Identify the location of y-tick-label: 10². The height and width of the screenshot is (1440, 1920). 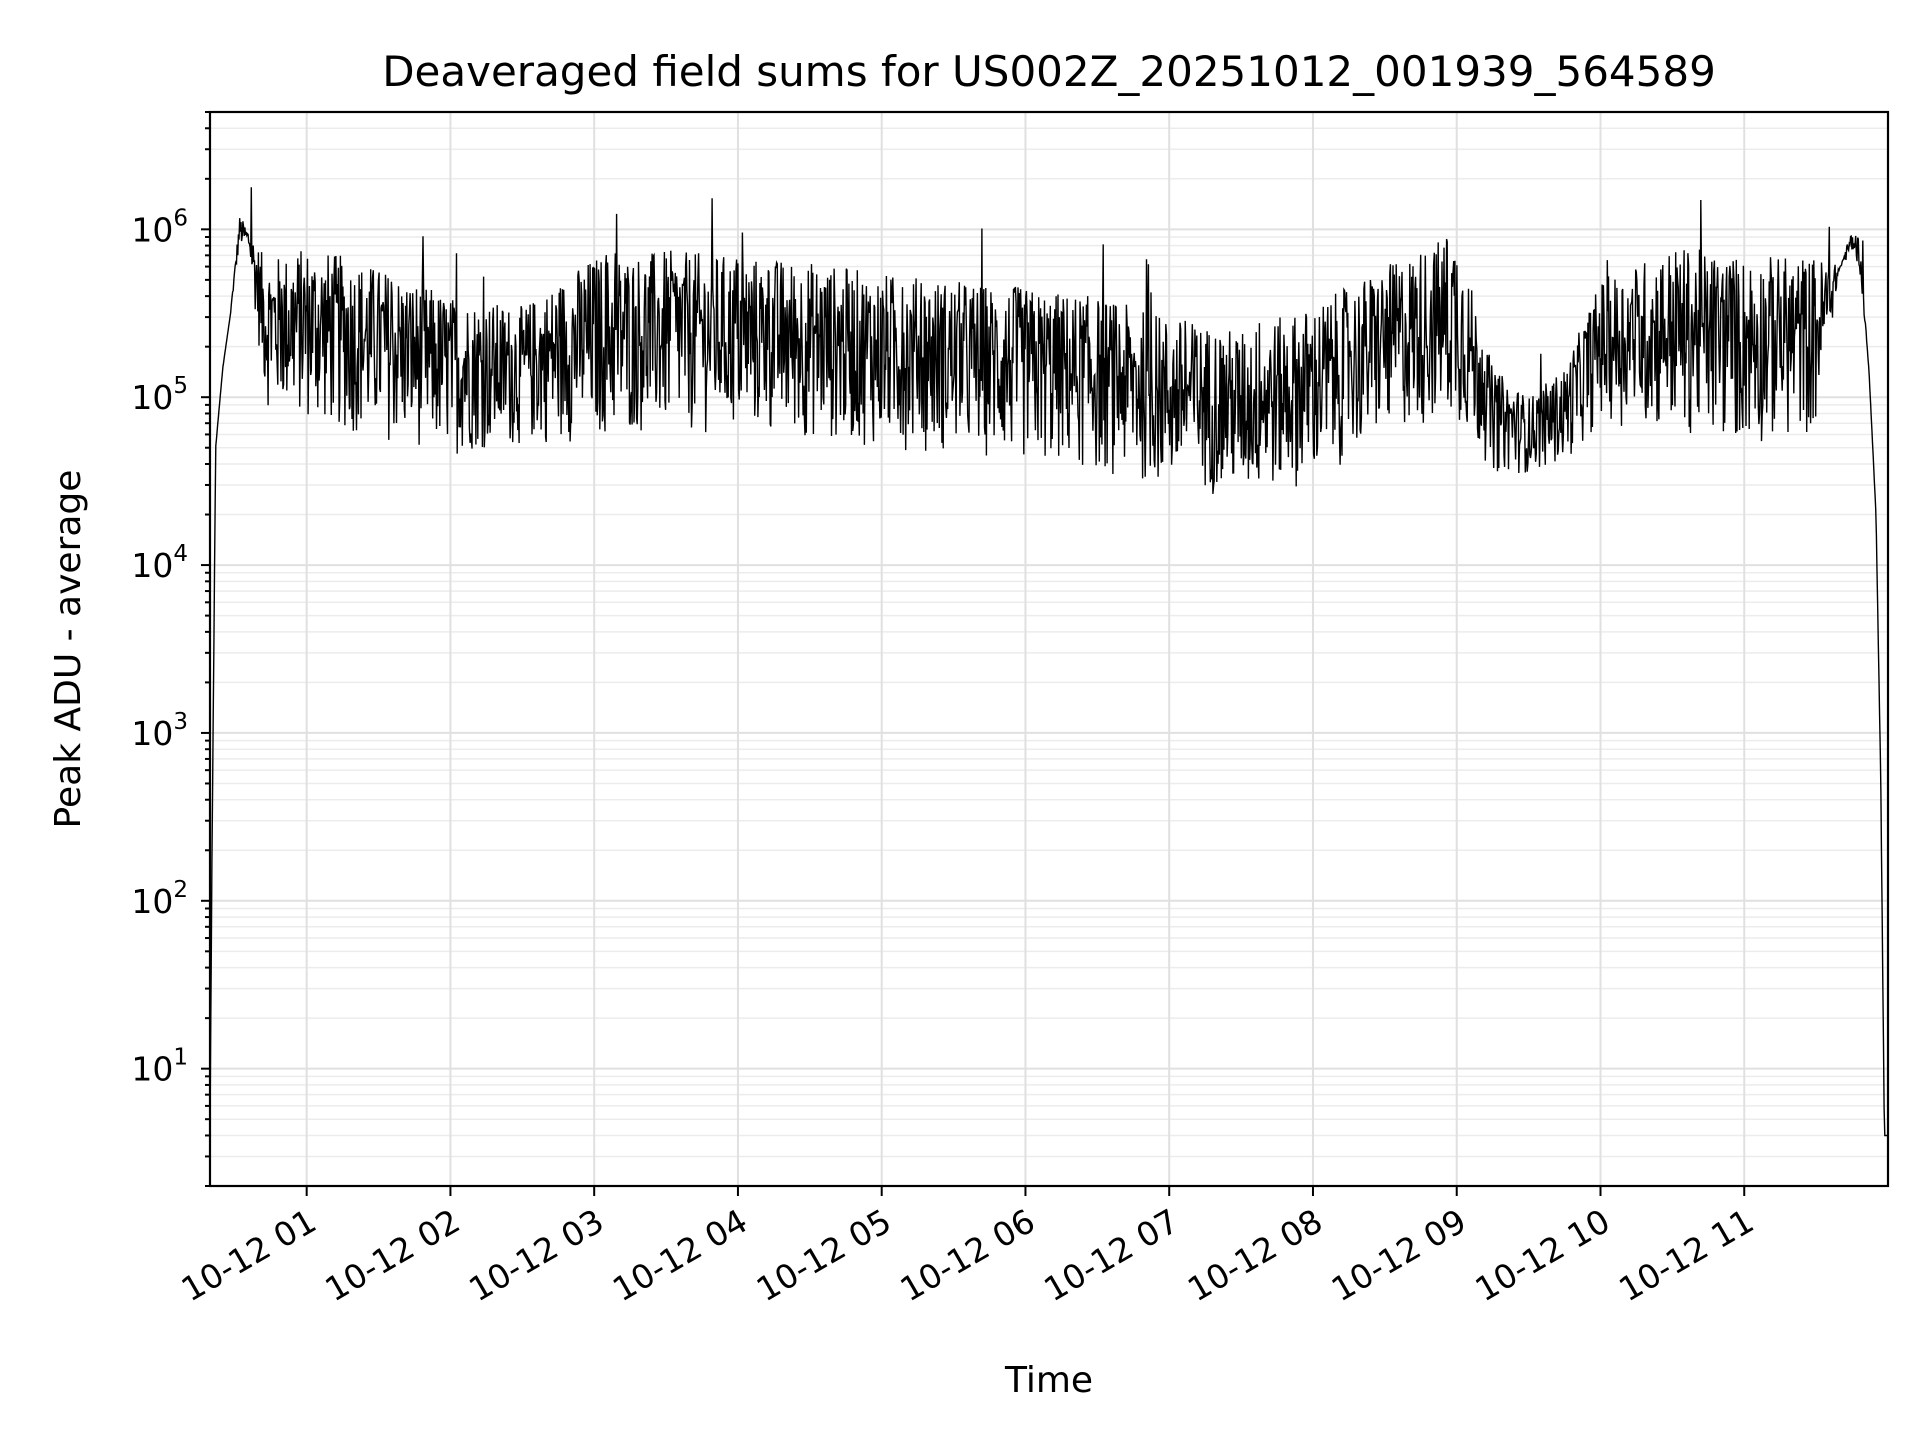
(159, 899).